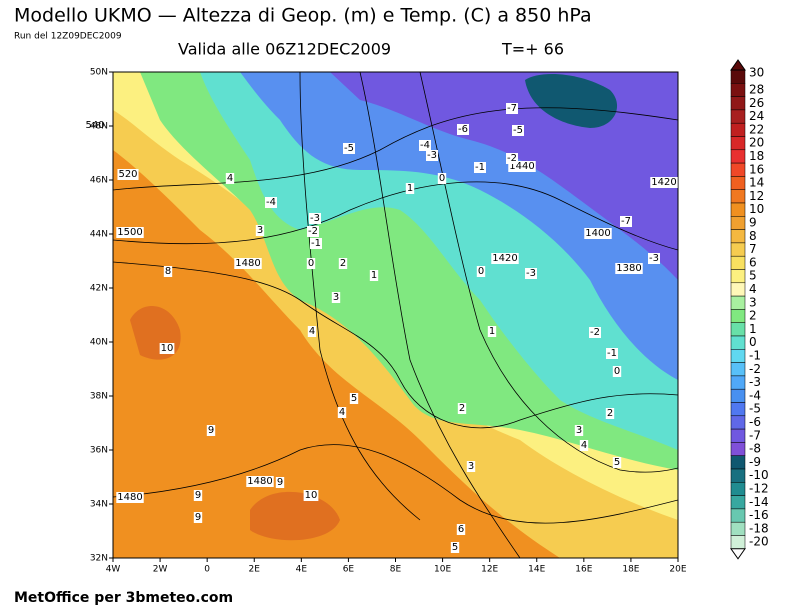 Image resolution: width=792 pixels, height=616 pixels. Describe the element at coordinates (612, 353) in the screenshot. I see `contour-label: -1` at that location.